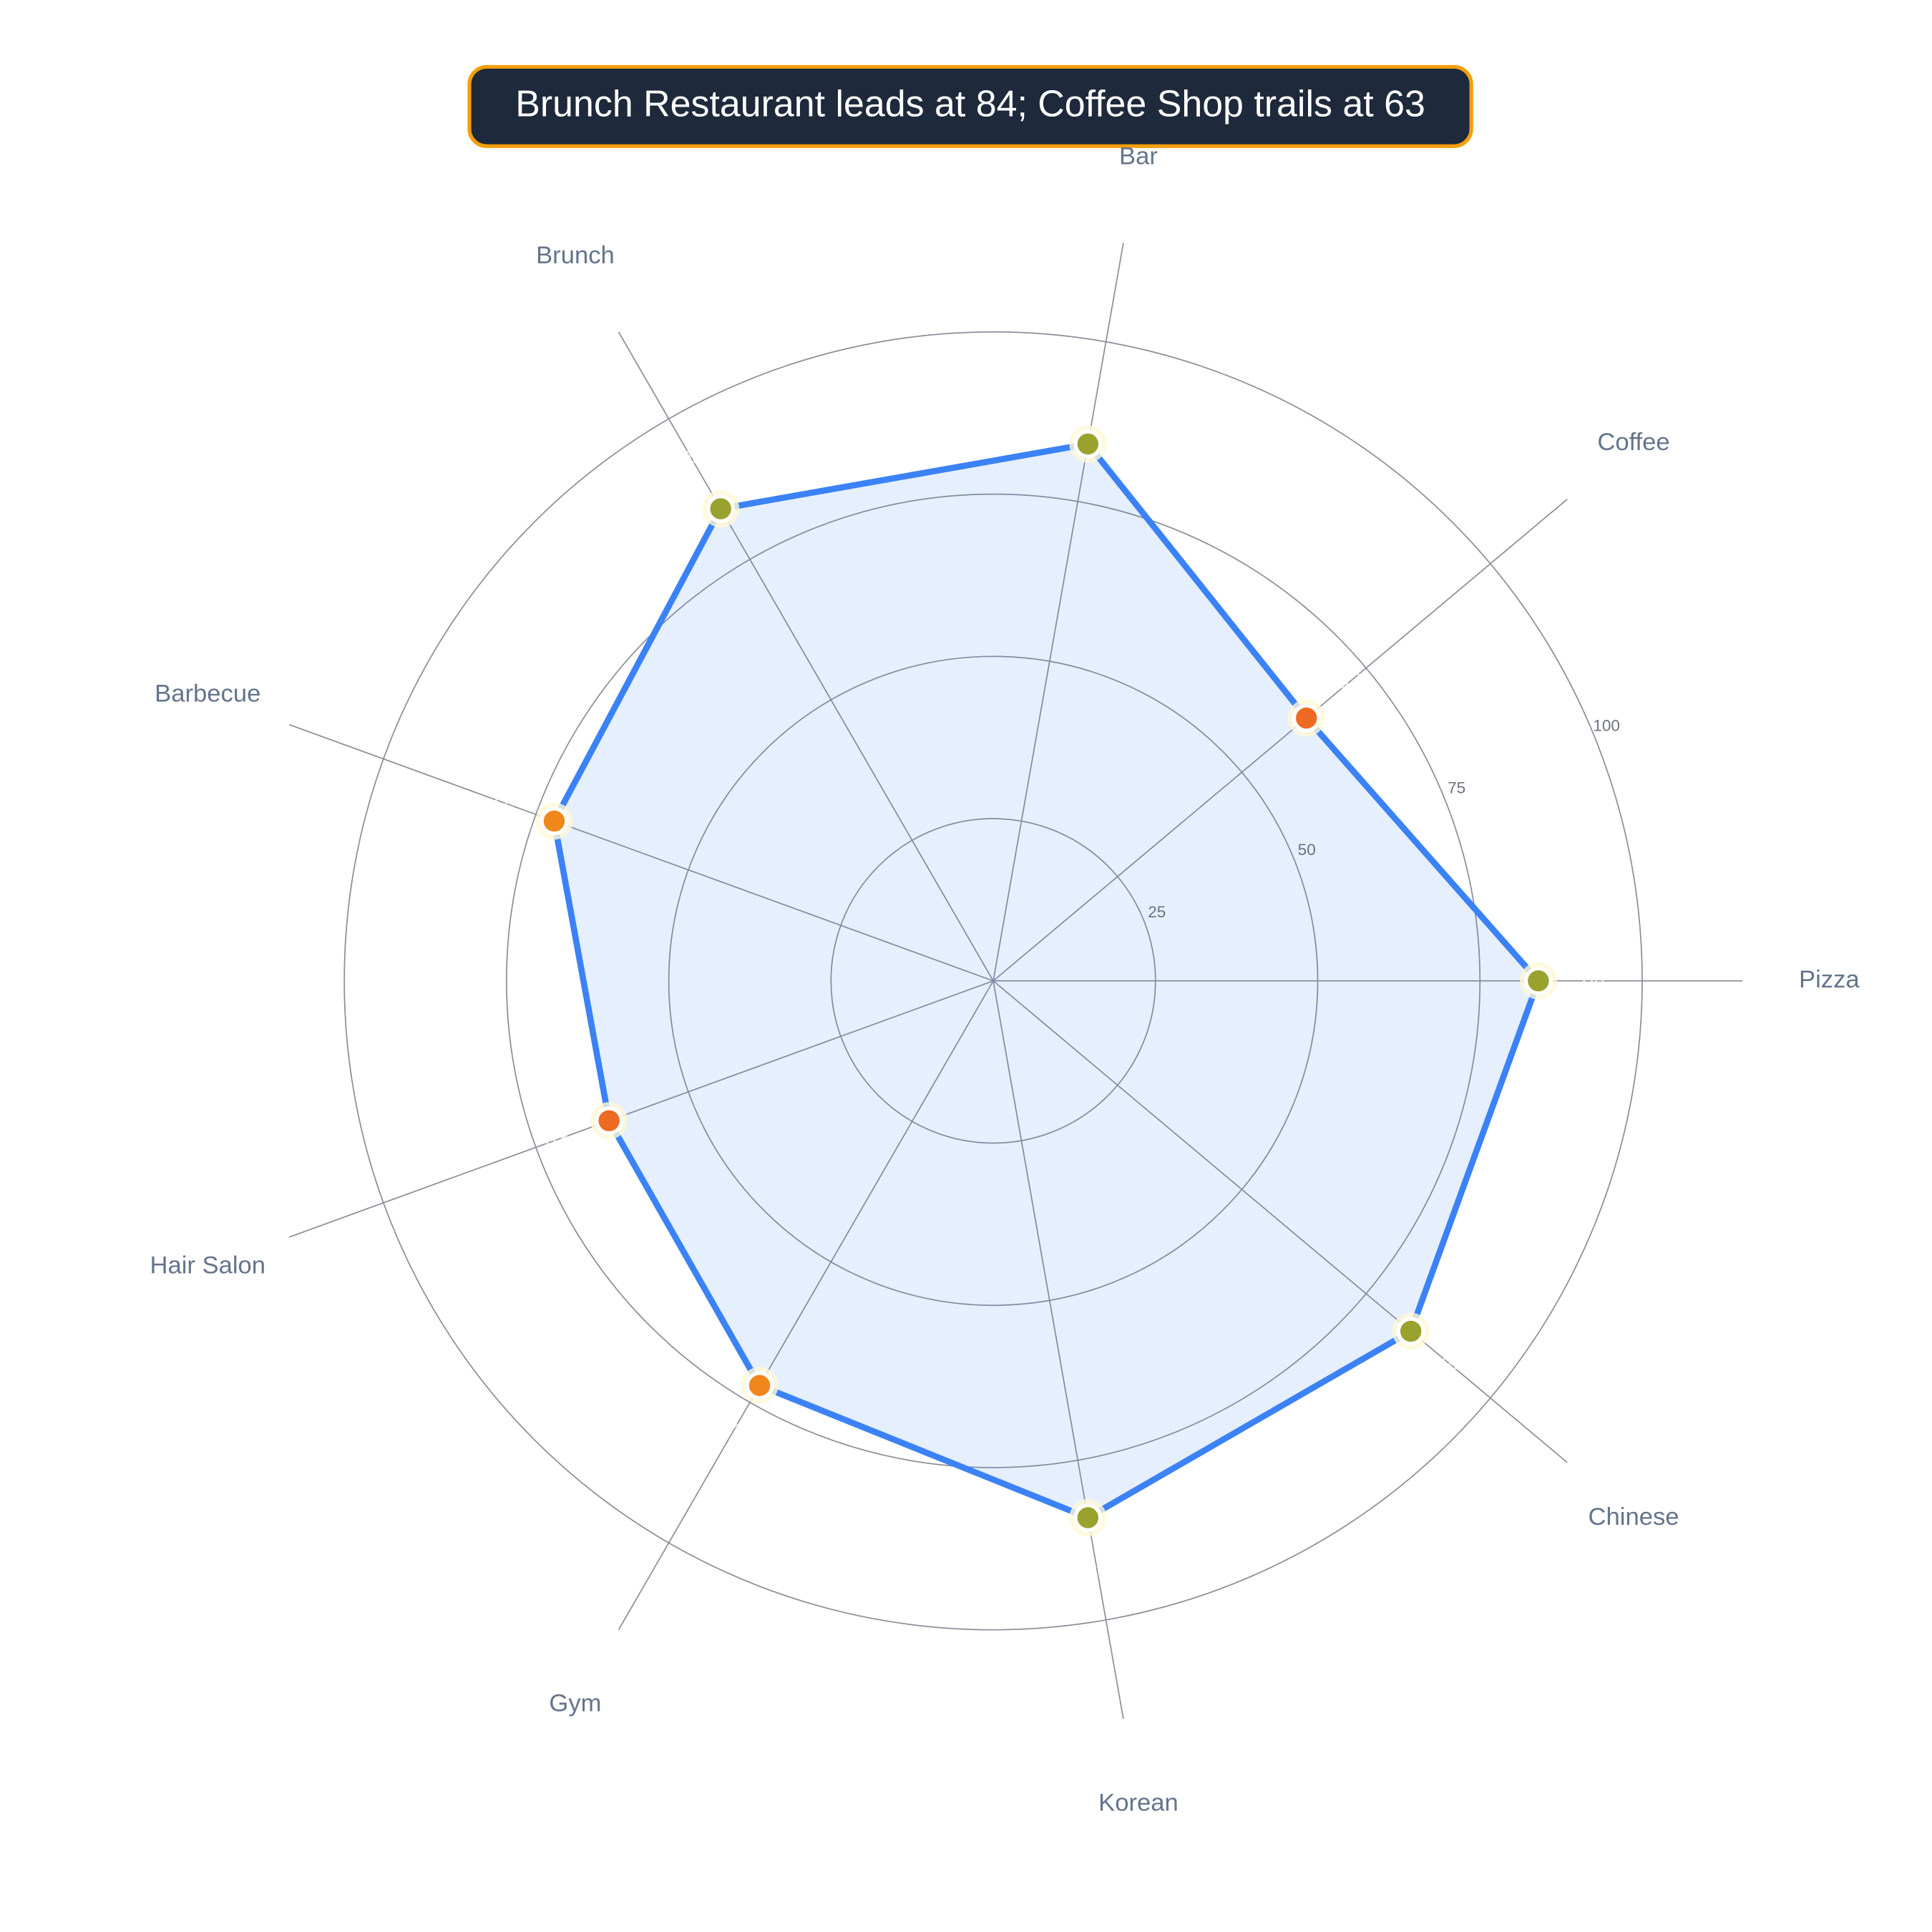  What do you see at coordinates (1456, 788) in the screenshot?
I see `radial-tick-label: 75` at bounding box center [1456, 788].